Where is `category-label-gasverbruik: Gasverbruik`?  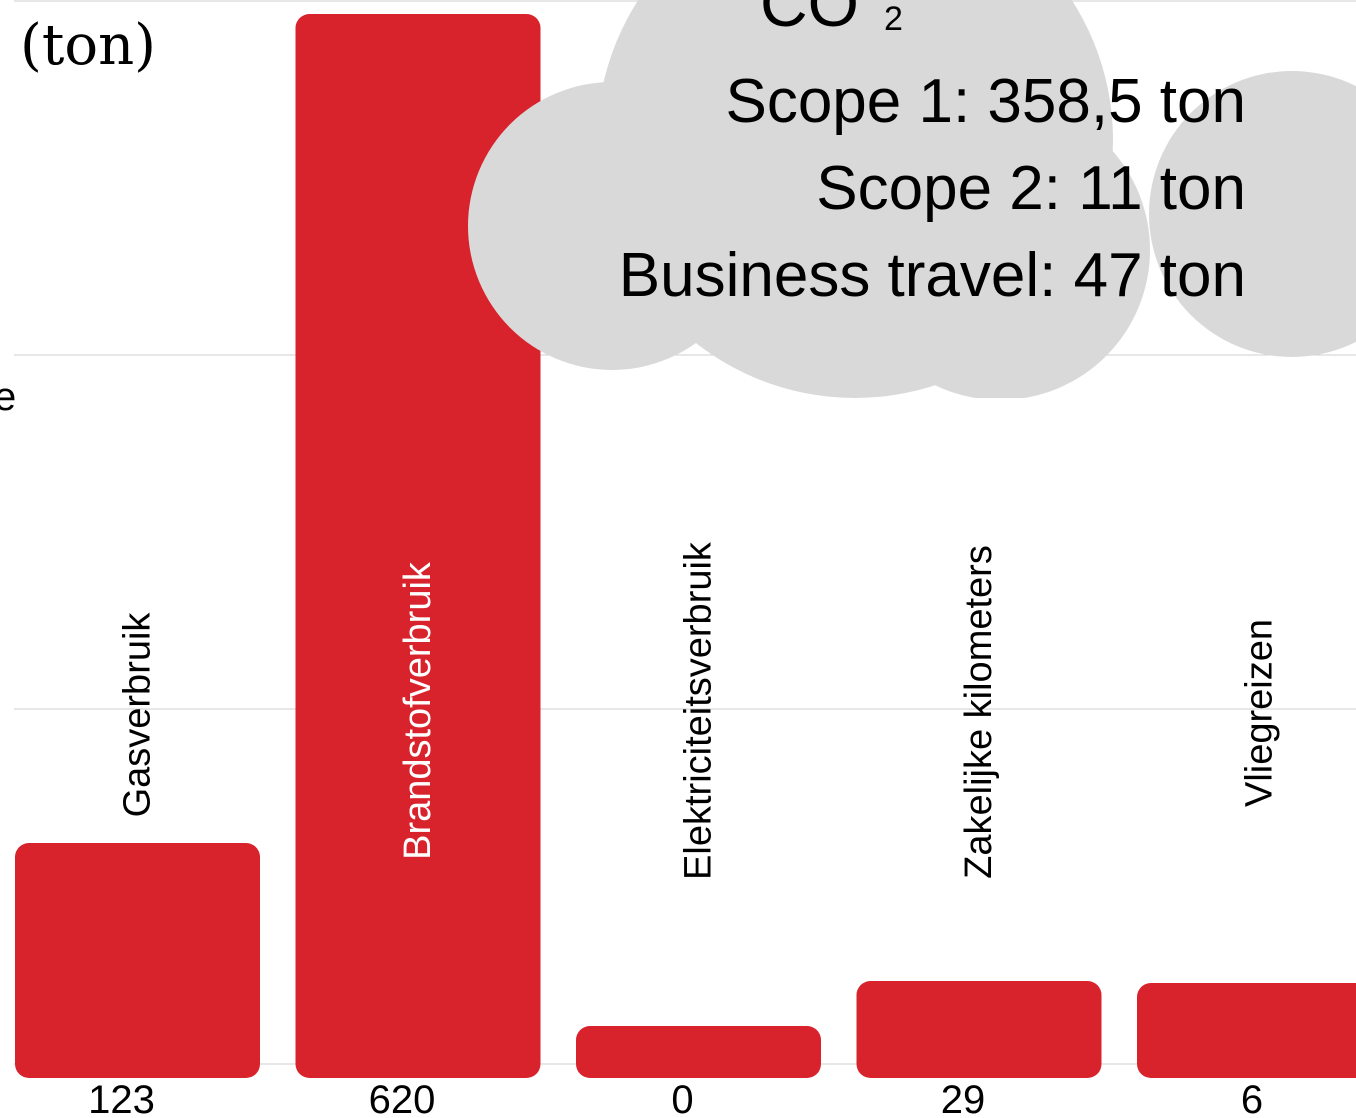
category-label-gasverbruik: Gasverbruik is located at coordinates (138, 715).